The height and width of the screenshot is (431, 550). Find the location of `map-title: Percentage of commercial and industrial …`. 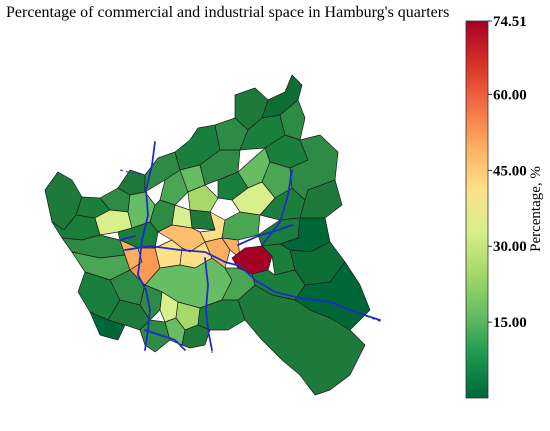

map-title: Percentage of commercial and industrial … is located at coordinates (228, 12).